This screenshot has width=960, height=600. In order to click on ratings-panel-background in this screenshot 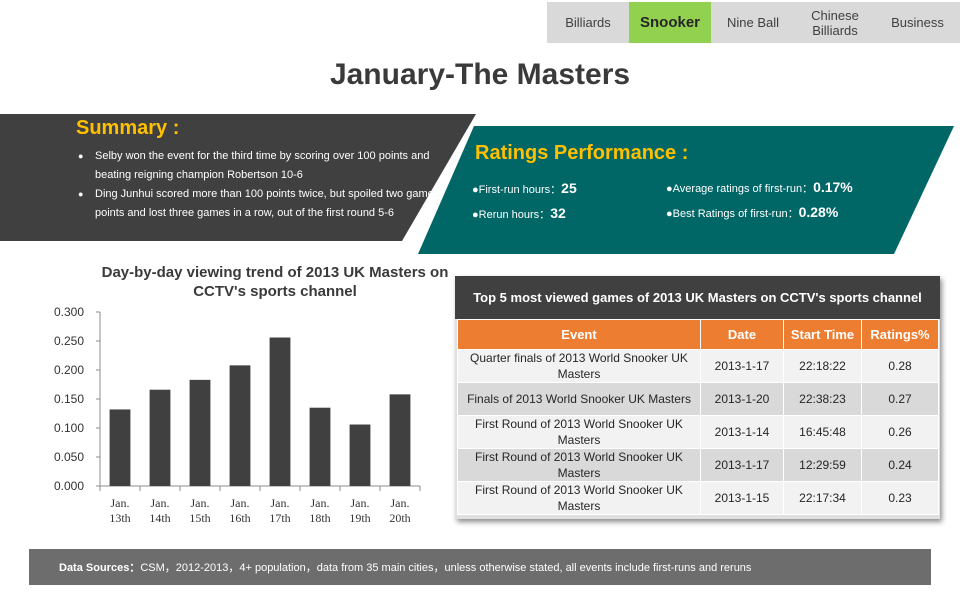, I will do `click(686, 190)`.